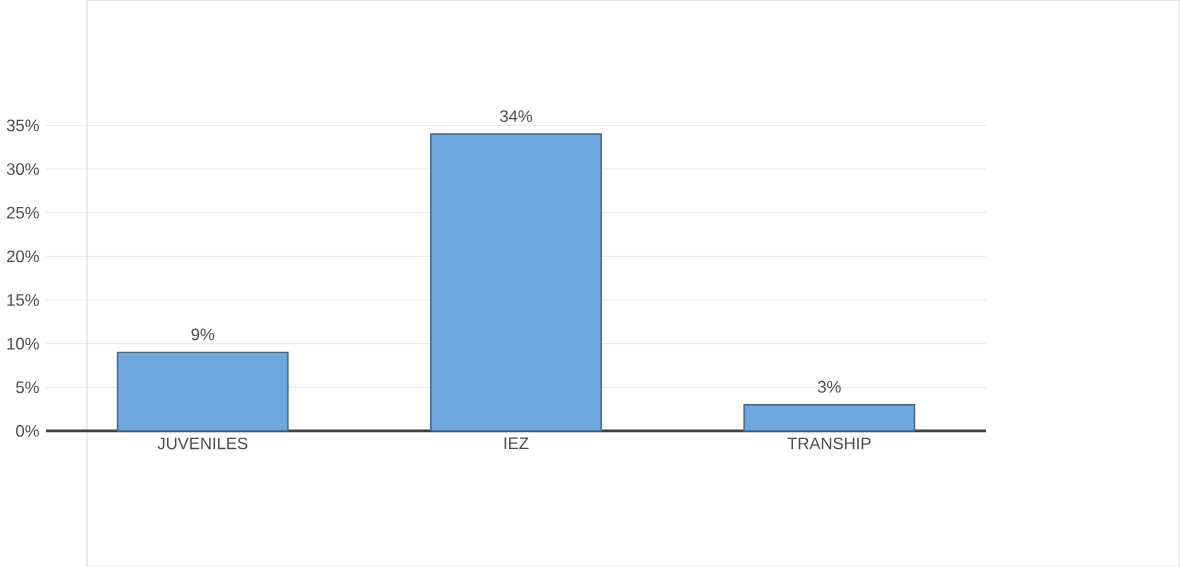  I want to click on y-tick-label: 5%, so click(27, 387).